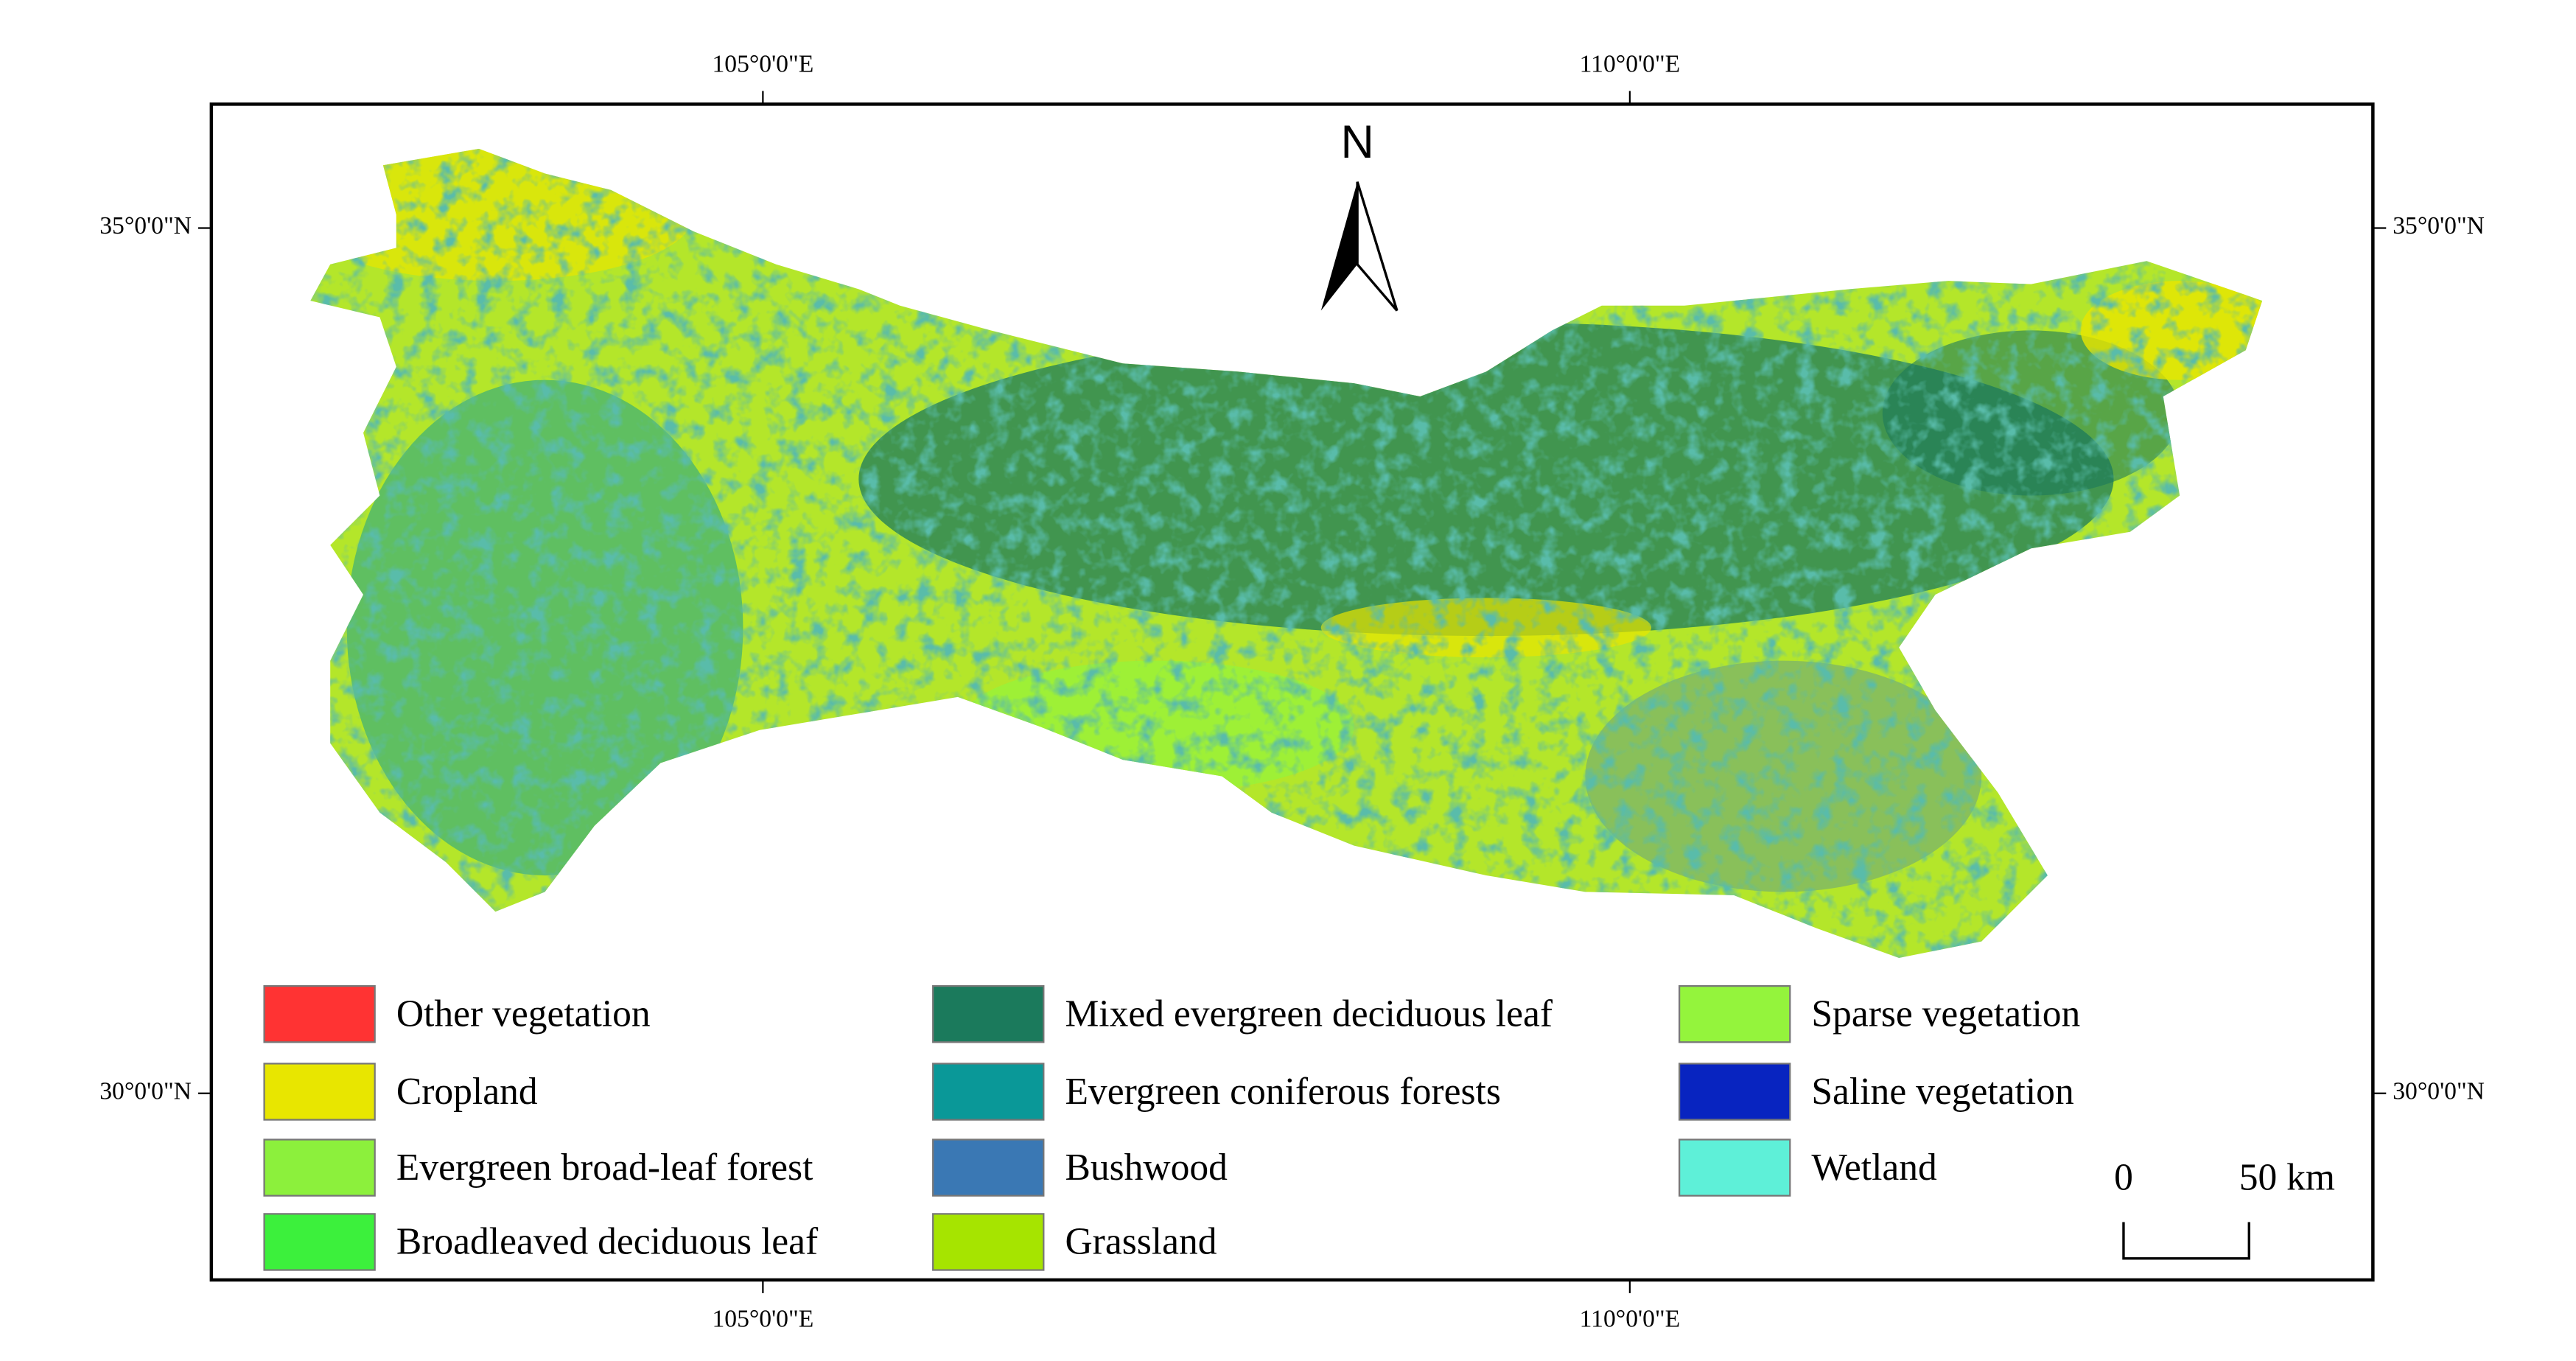 The width and height of the screenshot is (2576, 1361). I want to click on north-label: N, so click(1356, 142).